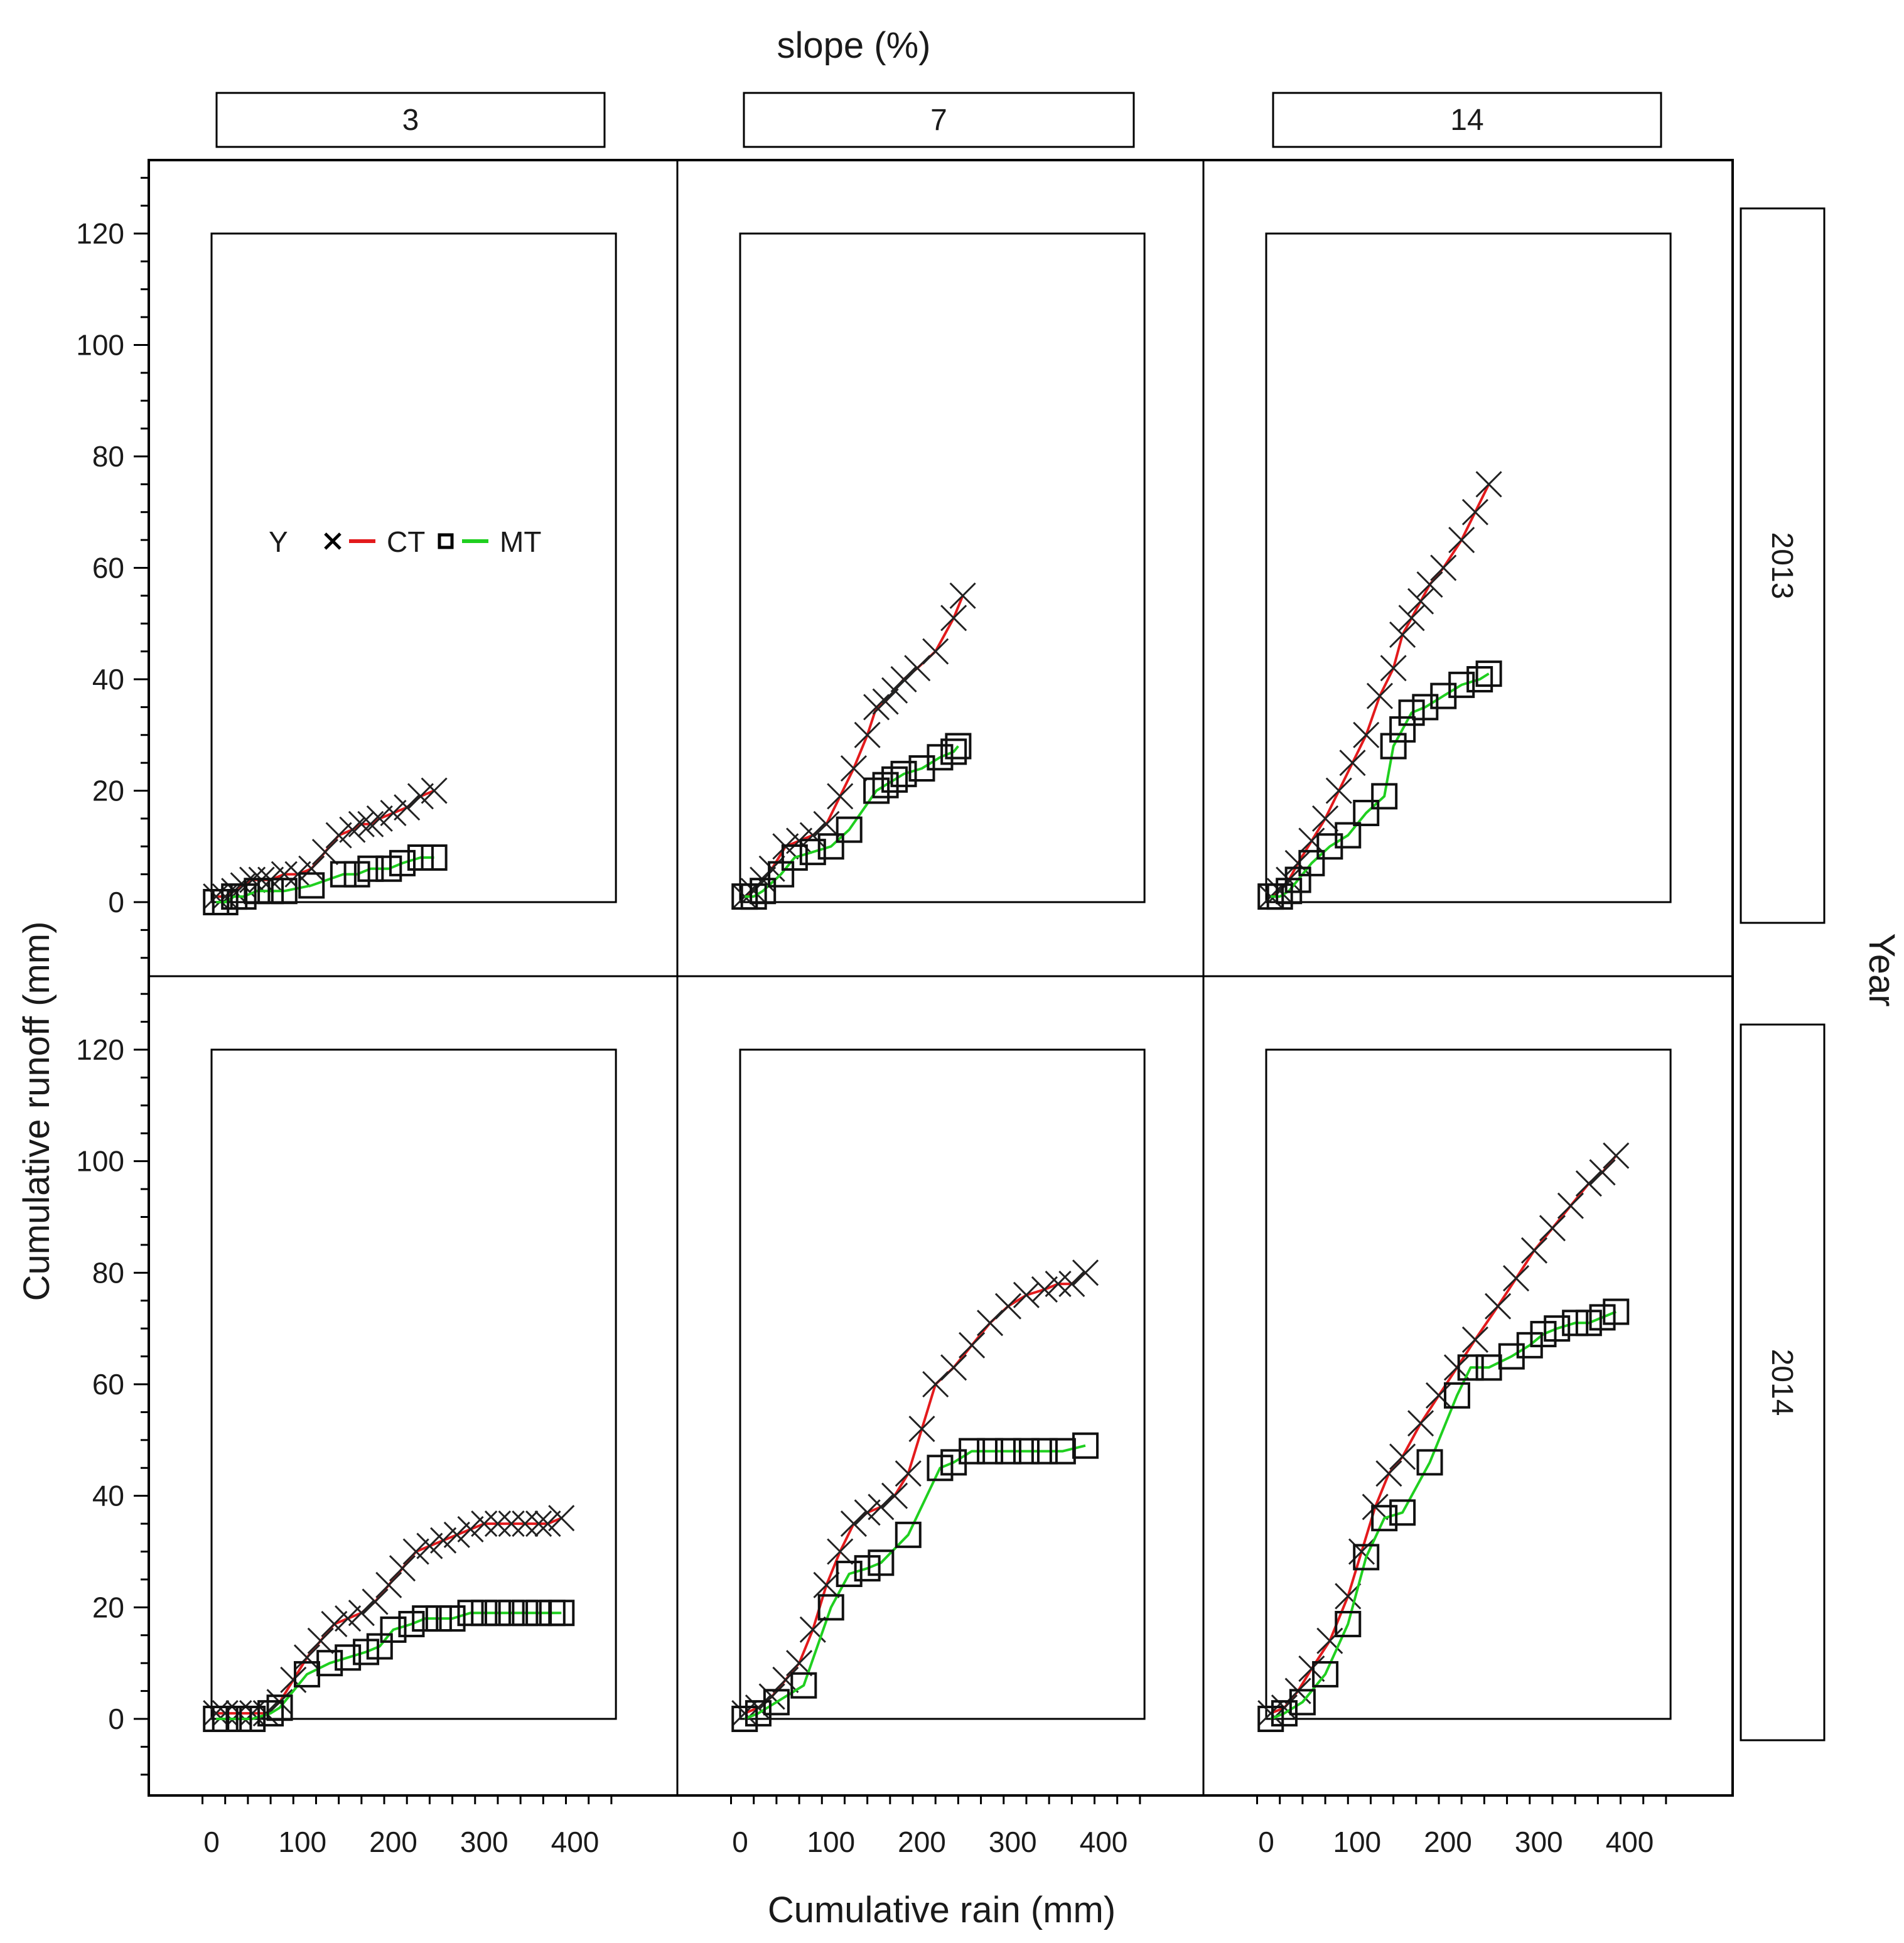  Describe the element at coordinates (938, 121) in the screenshot. I see `column-strip-label: 7` at that location.